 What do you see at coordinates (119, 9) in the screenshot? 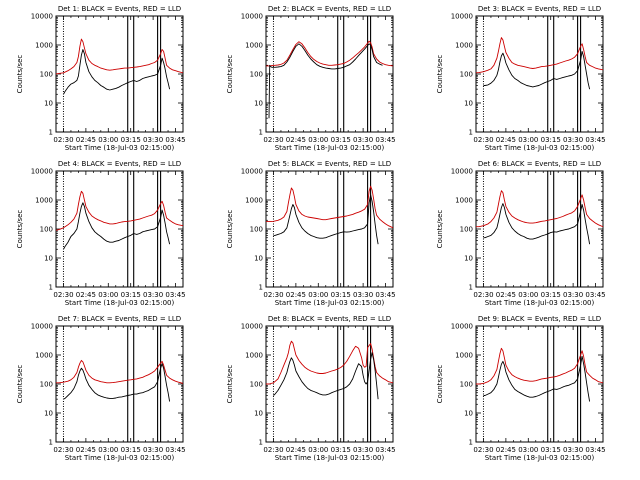
I see `chart-title: Det 1: BLACK = Events, RED = LLD` at bounding box center [119, 9].